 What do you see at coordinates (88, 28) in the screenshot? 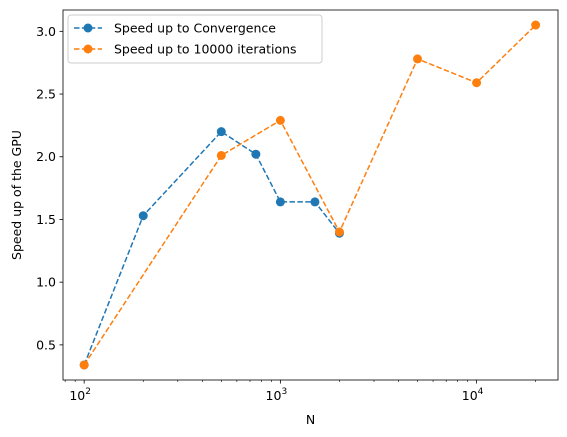
I see `legend-marker-convergence` at bounding box center [88, 28].